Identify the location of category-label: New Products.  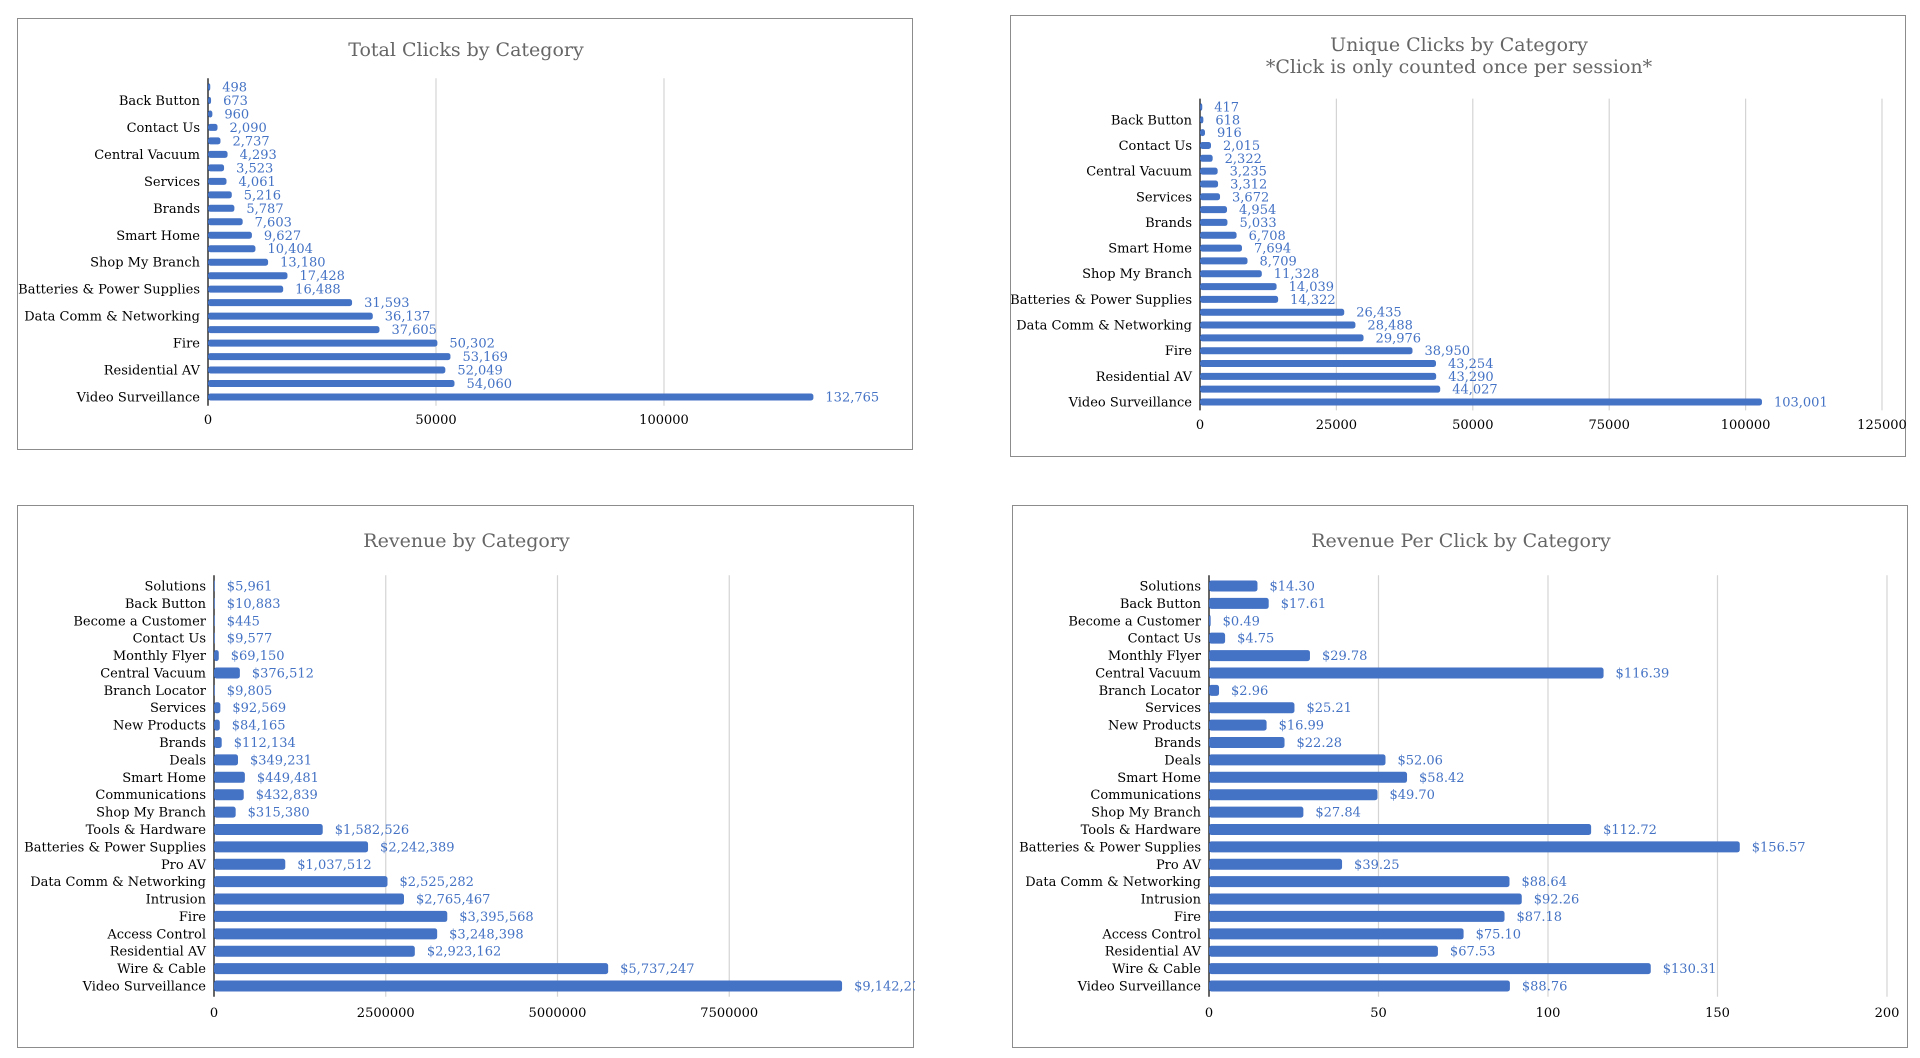
(1154, 726).